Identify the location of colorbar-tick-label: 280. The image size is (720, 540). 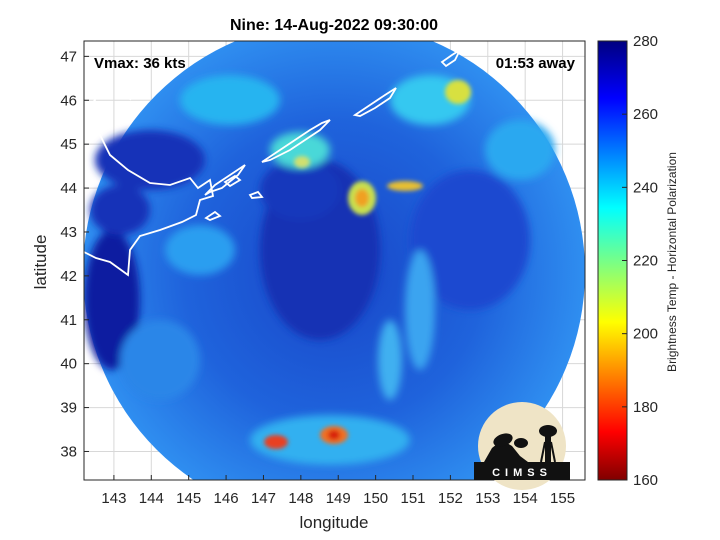
(645, 41).